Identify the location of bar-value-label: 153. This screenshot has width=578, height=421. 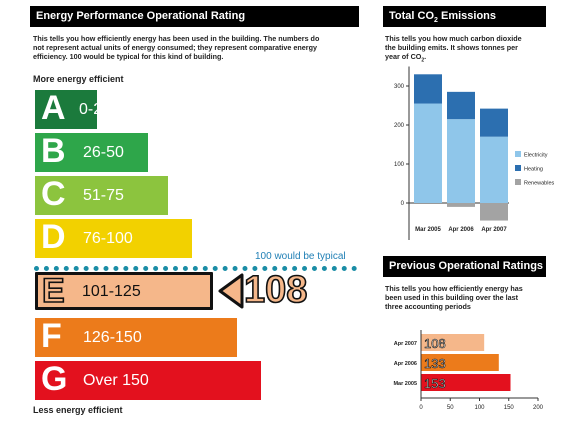
(435, 383).